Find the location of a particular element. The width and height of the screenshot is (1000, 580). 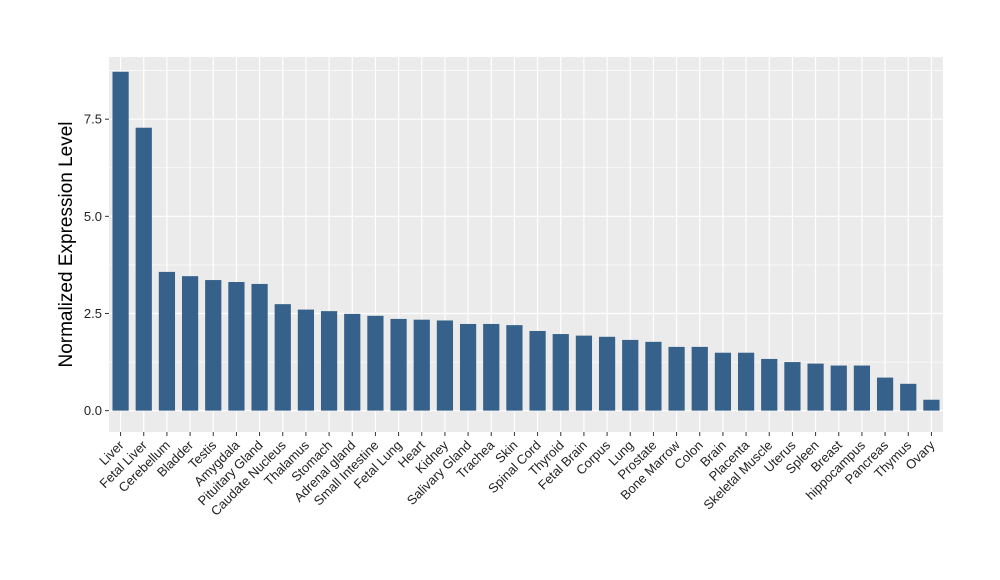

bar-liver is located at coordinates (120, 241).